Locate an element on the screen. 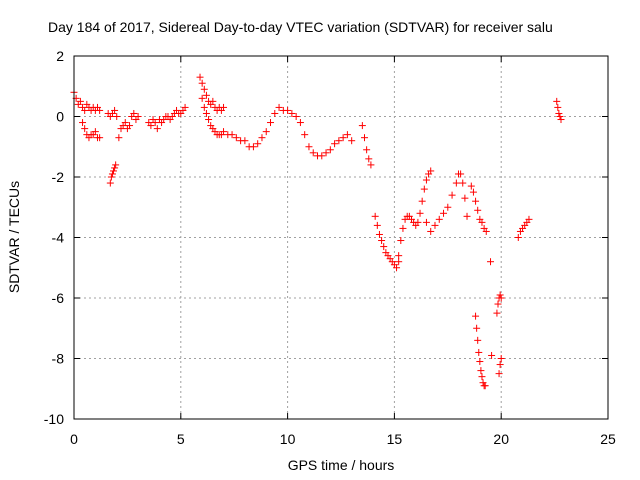  x-tick-label: 20 is located at coordinates (501, 439).